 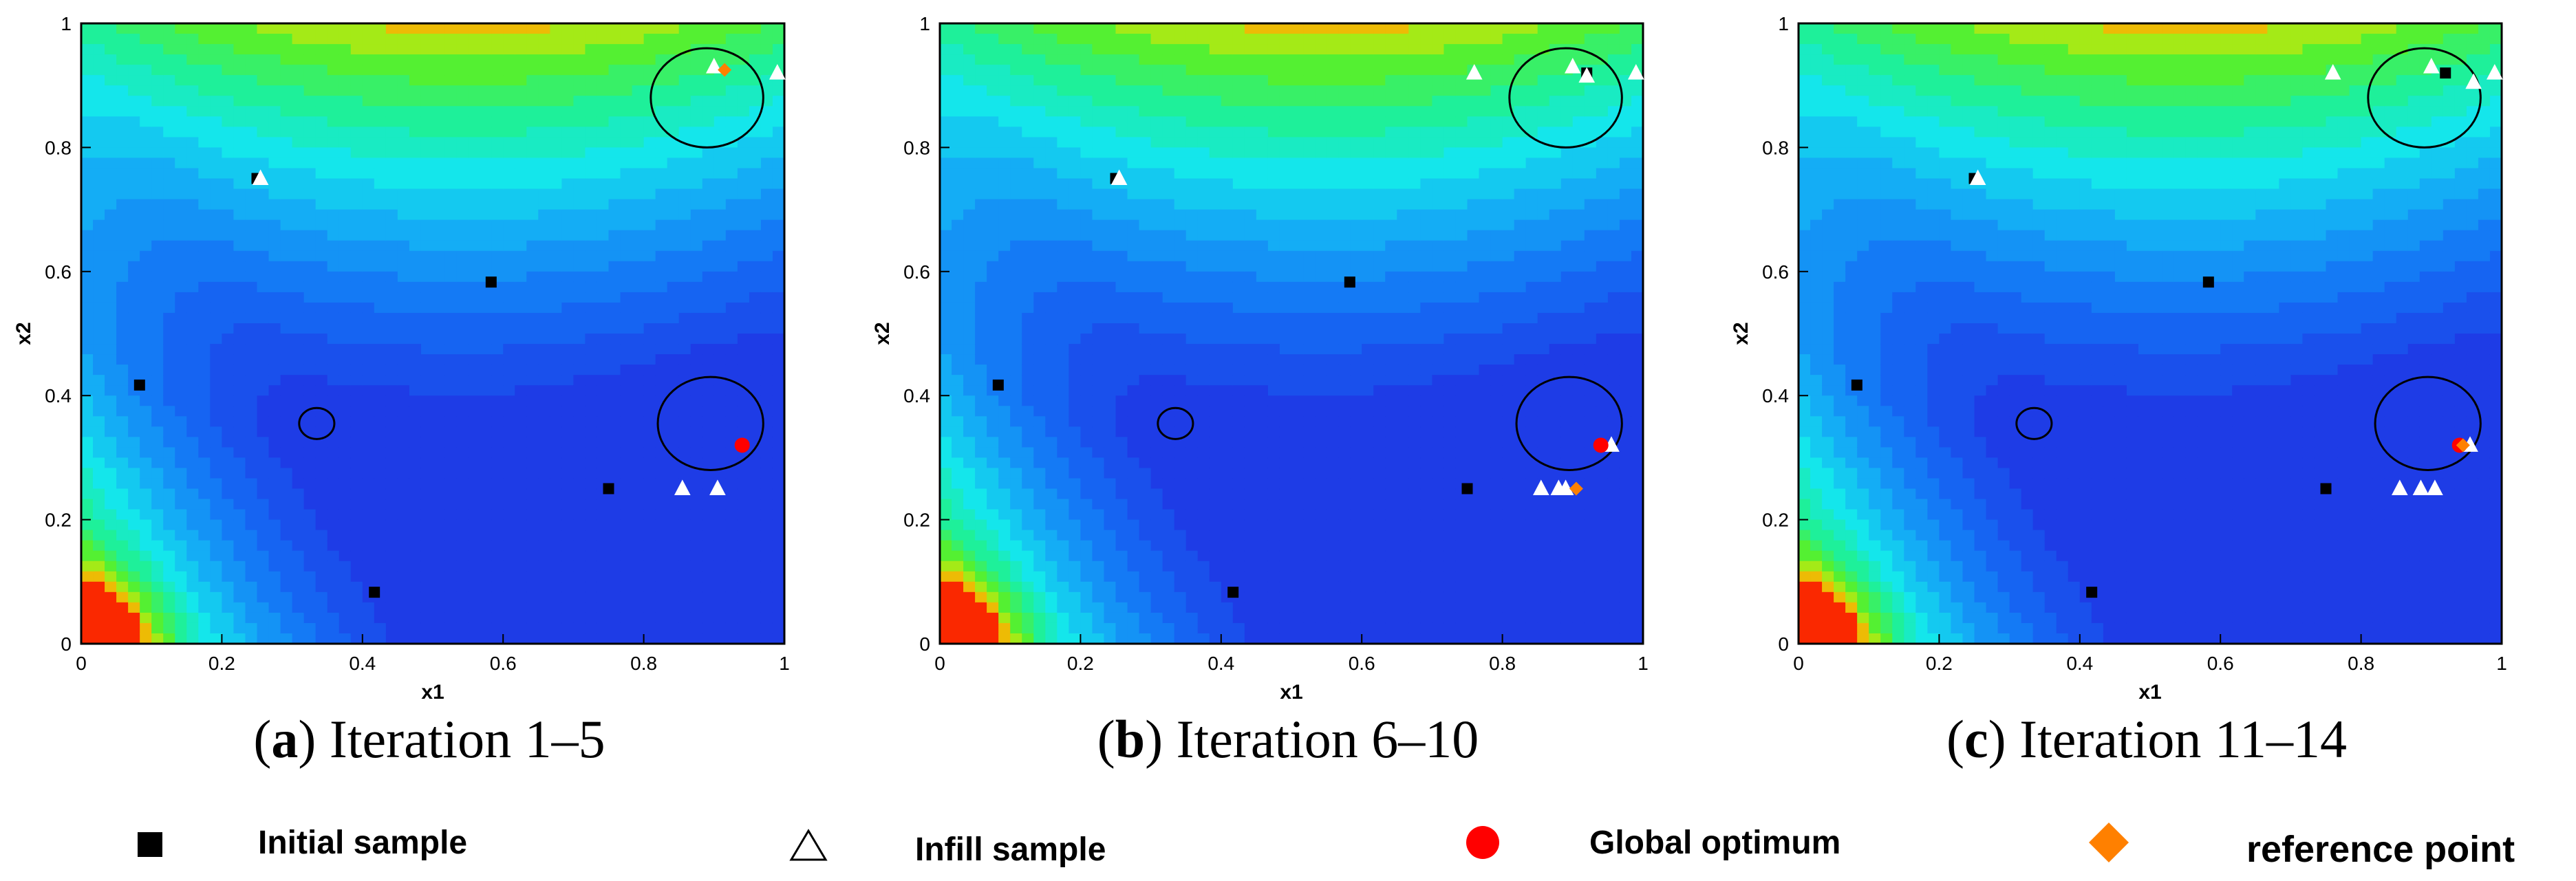 What do you see at coordinates (1601, 445) in the screenshot?
I see `global-optimum-point` at bounding box center [1601, 445].